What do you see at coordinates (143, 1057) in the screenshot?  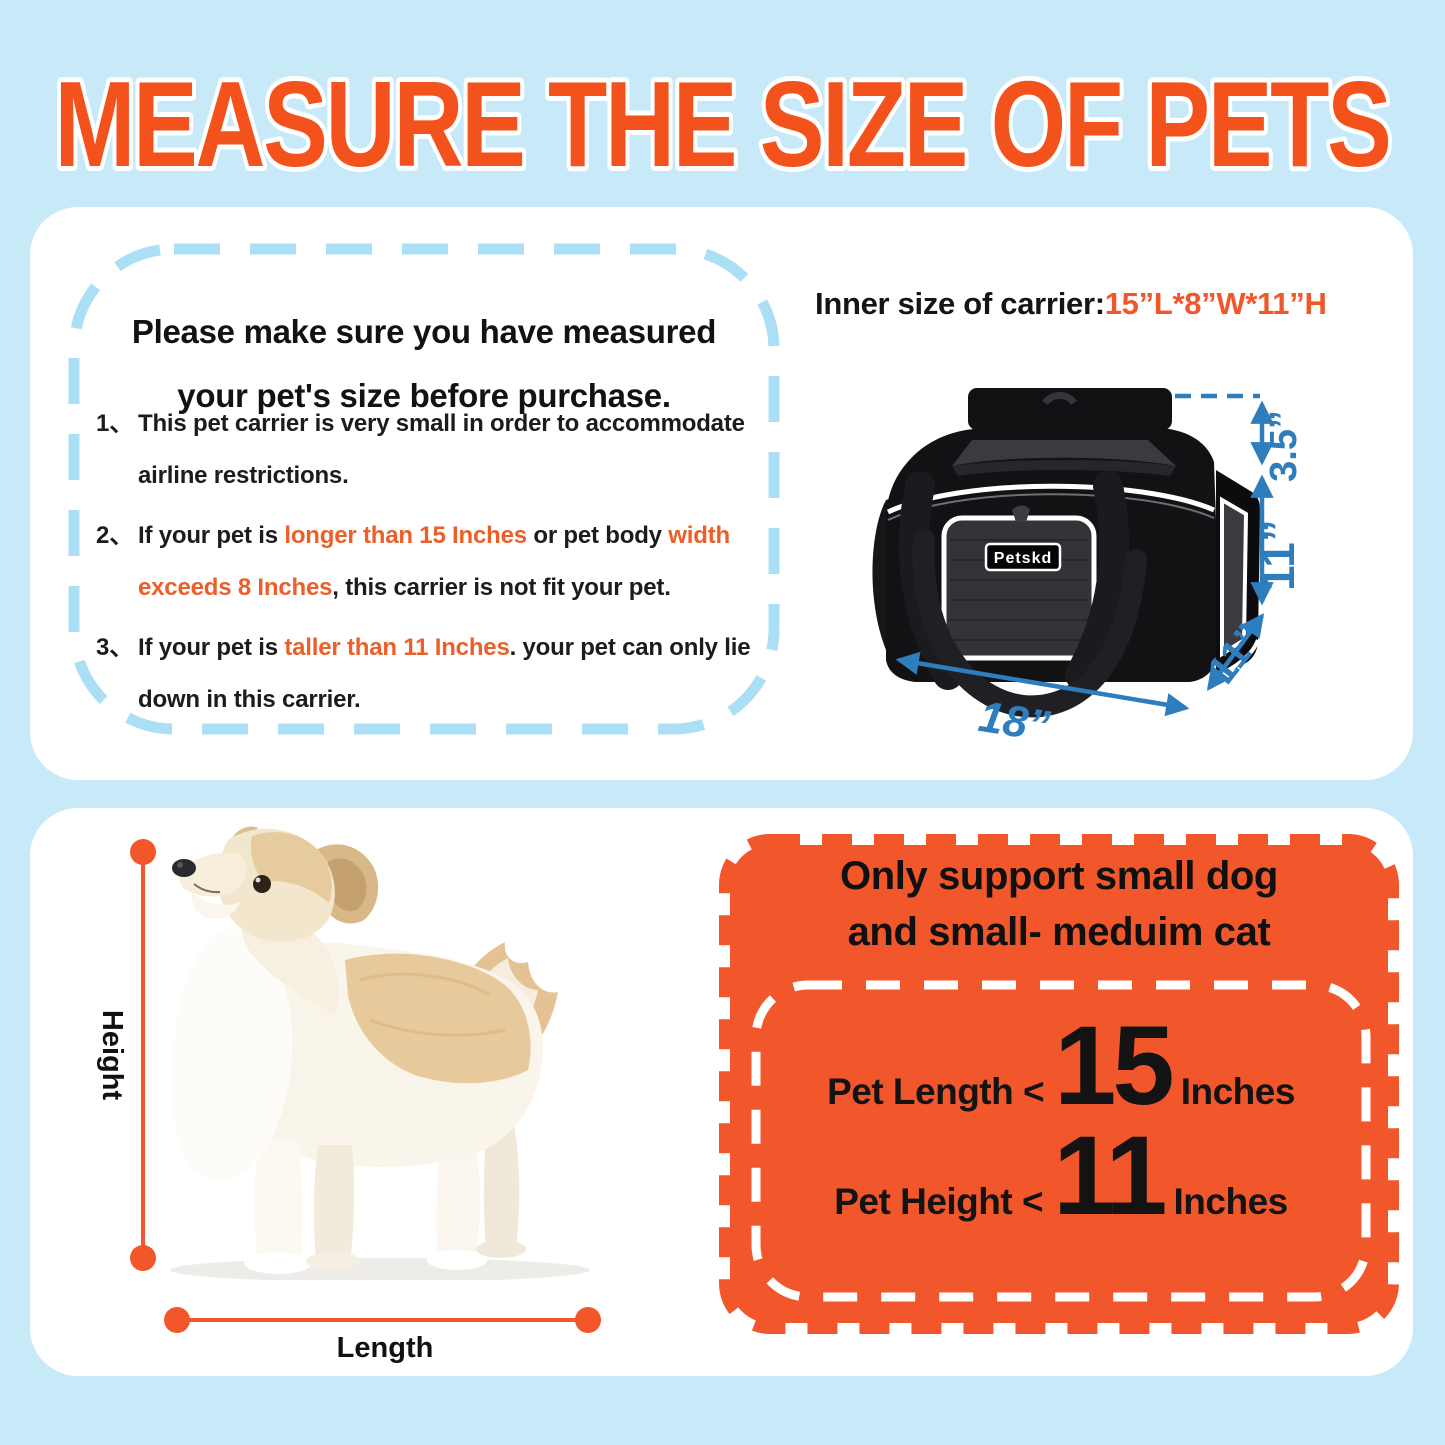 I see `height-measure-line` at bounding box center [143, 1057].